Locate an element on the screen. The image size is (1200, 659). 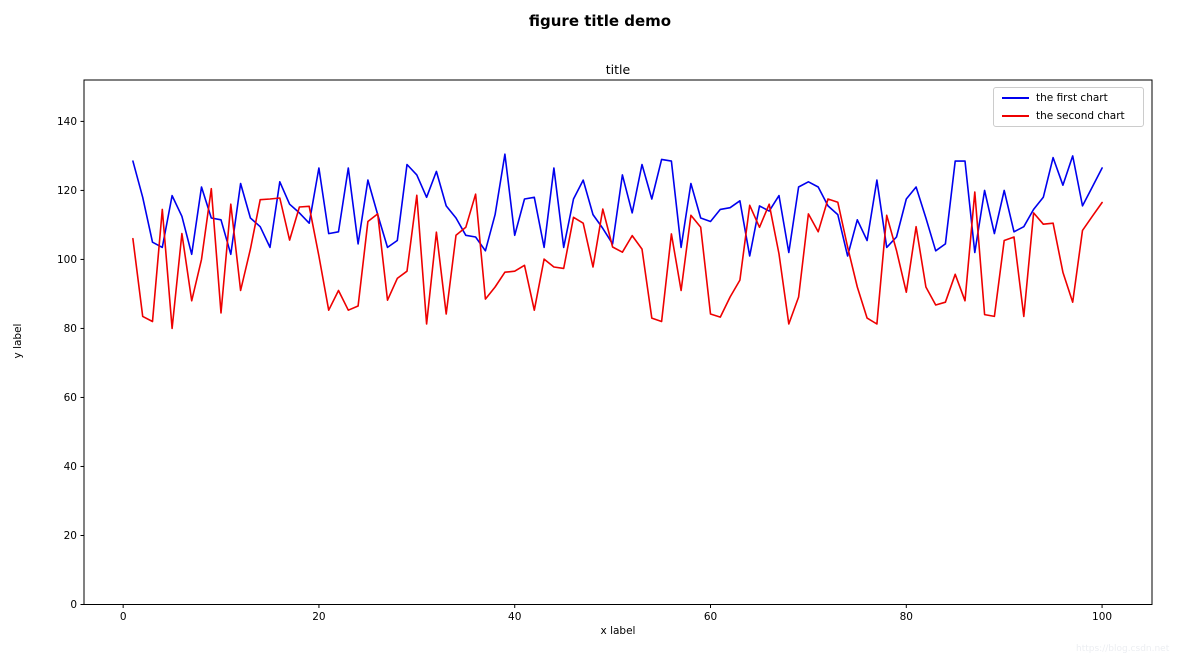
watermark: https://blog.csdn.net is located at coordinates (1123, 649).